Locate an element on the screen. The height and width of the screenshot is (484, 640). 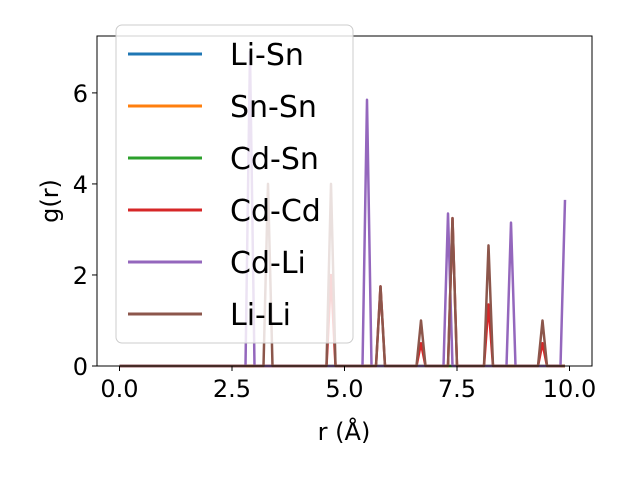
x-tick-label: 2.5 is located at coordinates (232, 389).